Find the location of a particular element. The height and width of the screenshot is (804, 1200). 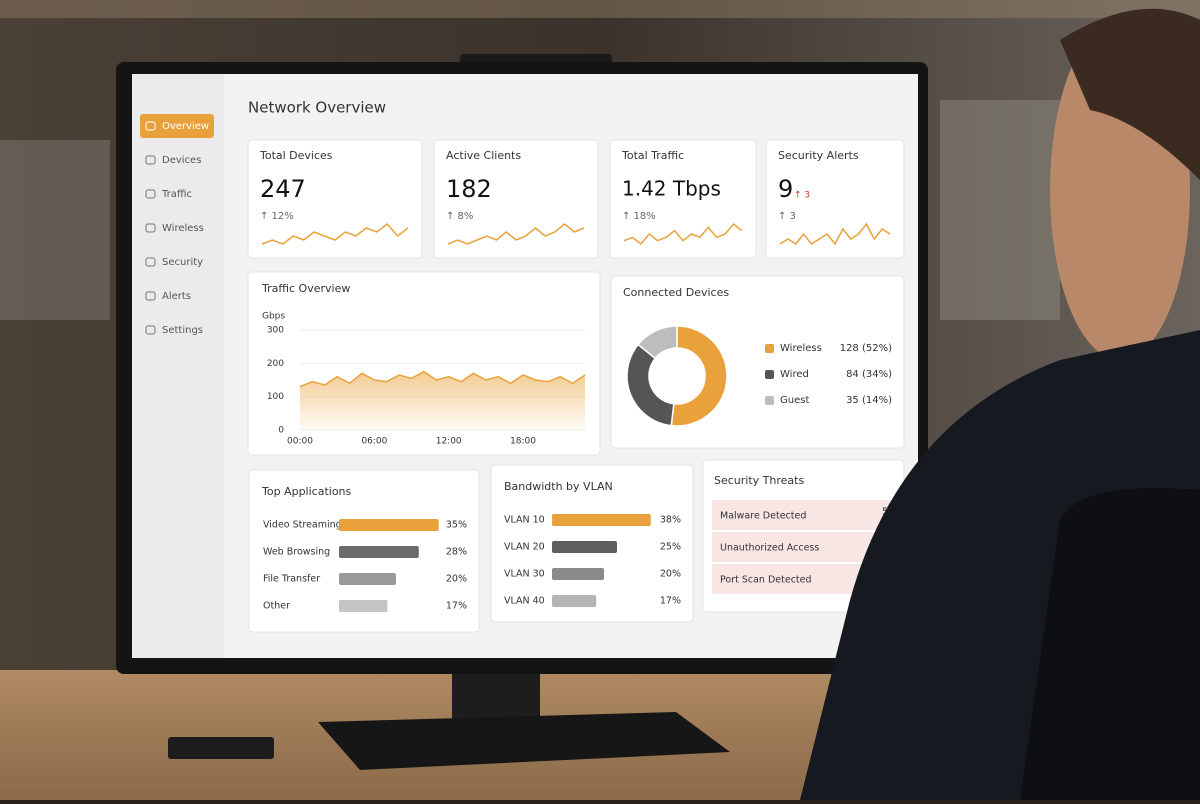

ceiling-light is located at coordinates (600, 9).